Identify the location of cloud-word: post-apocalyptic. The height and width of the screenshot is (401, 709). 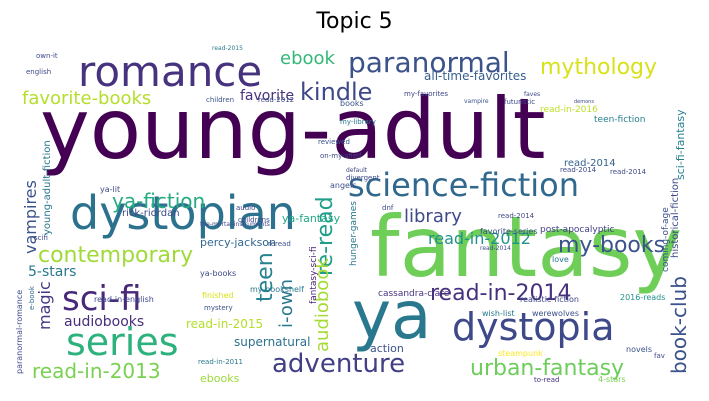
(577, 230).